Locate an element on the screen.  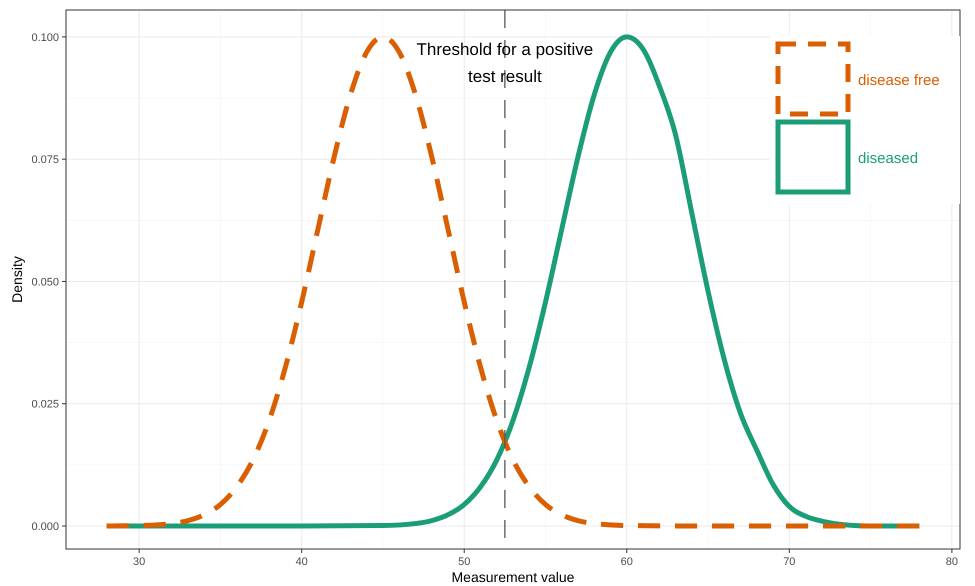
y-tick-label: 0.050 is located at coordinates (45, 282).